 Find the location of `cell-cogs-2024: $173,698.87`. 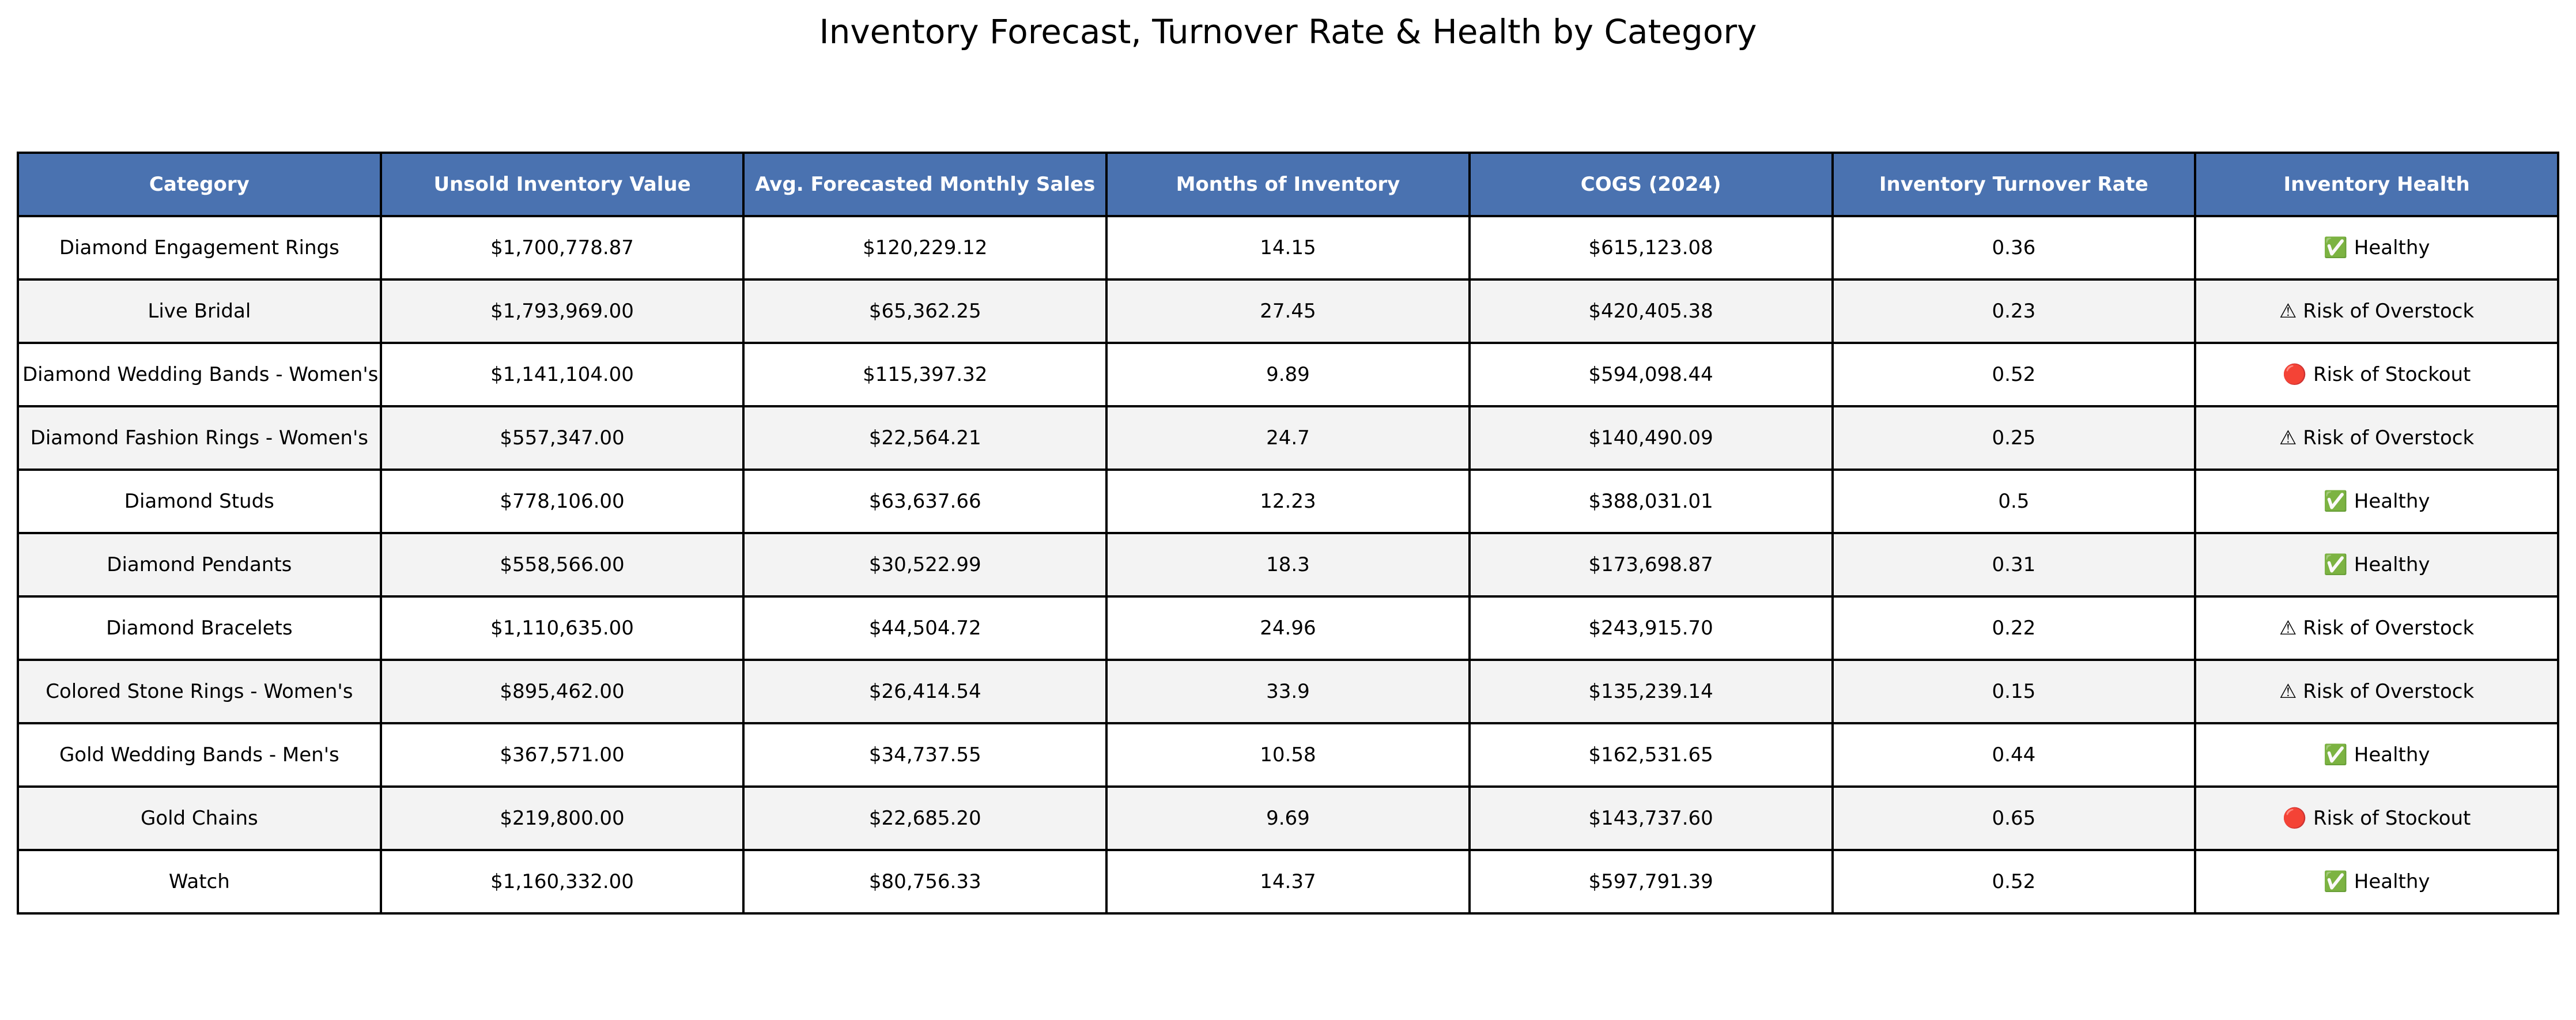

cell-cogs-2024: $173,698.87 is located at coordinates (1651, 565).